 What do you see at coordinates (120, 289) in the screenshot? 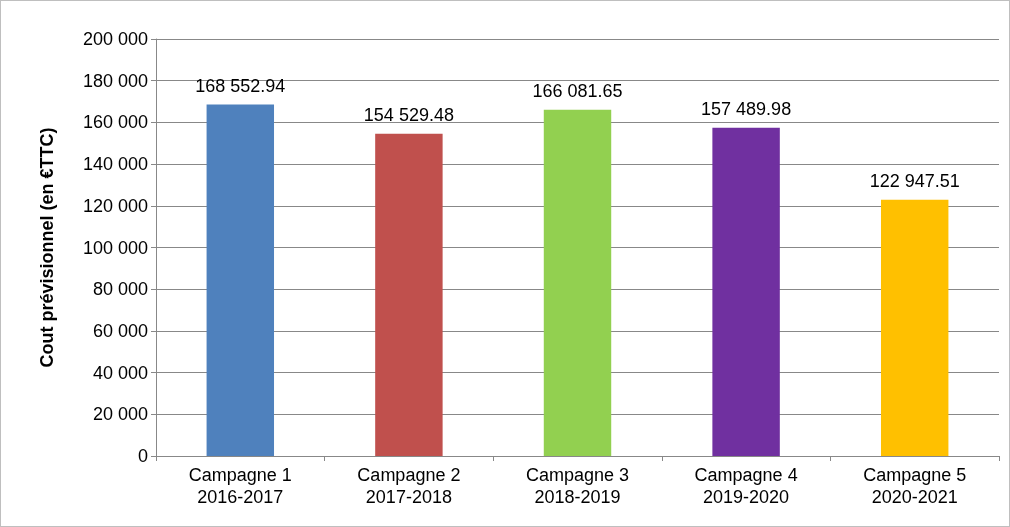
I see `y-tick-label: 80 000` at bounding box center [120, 289].